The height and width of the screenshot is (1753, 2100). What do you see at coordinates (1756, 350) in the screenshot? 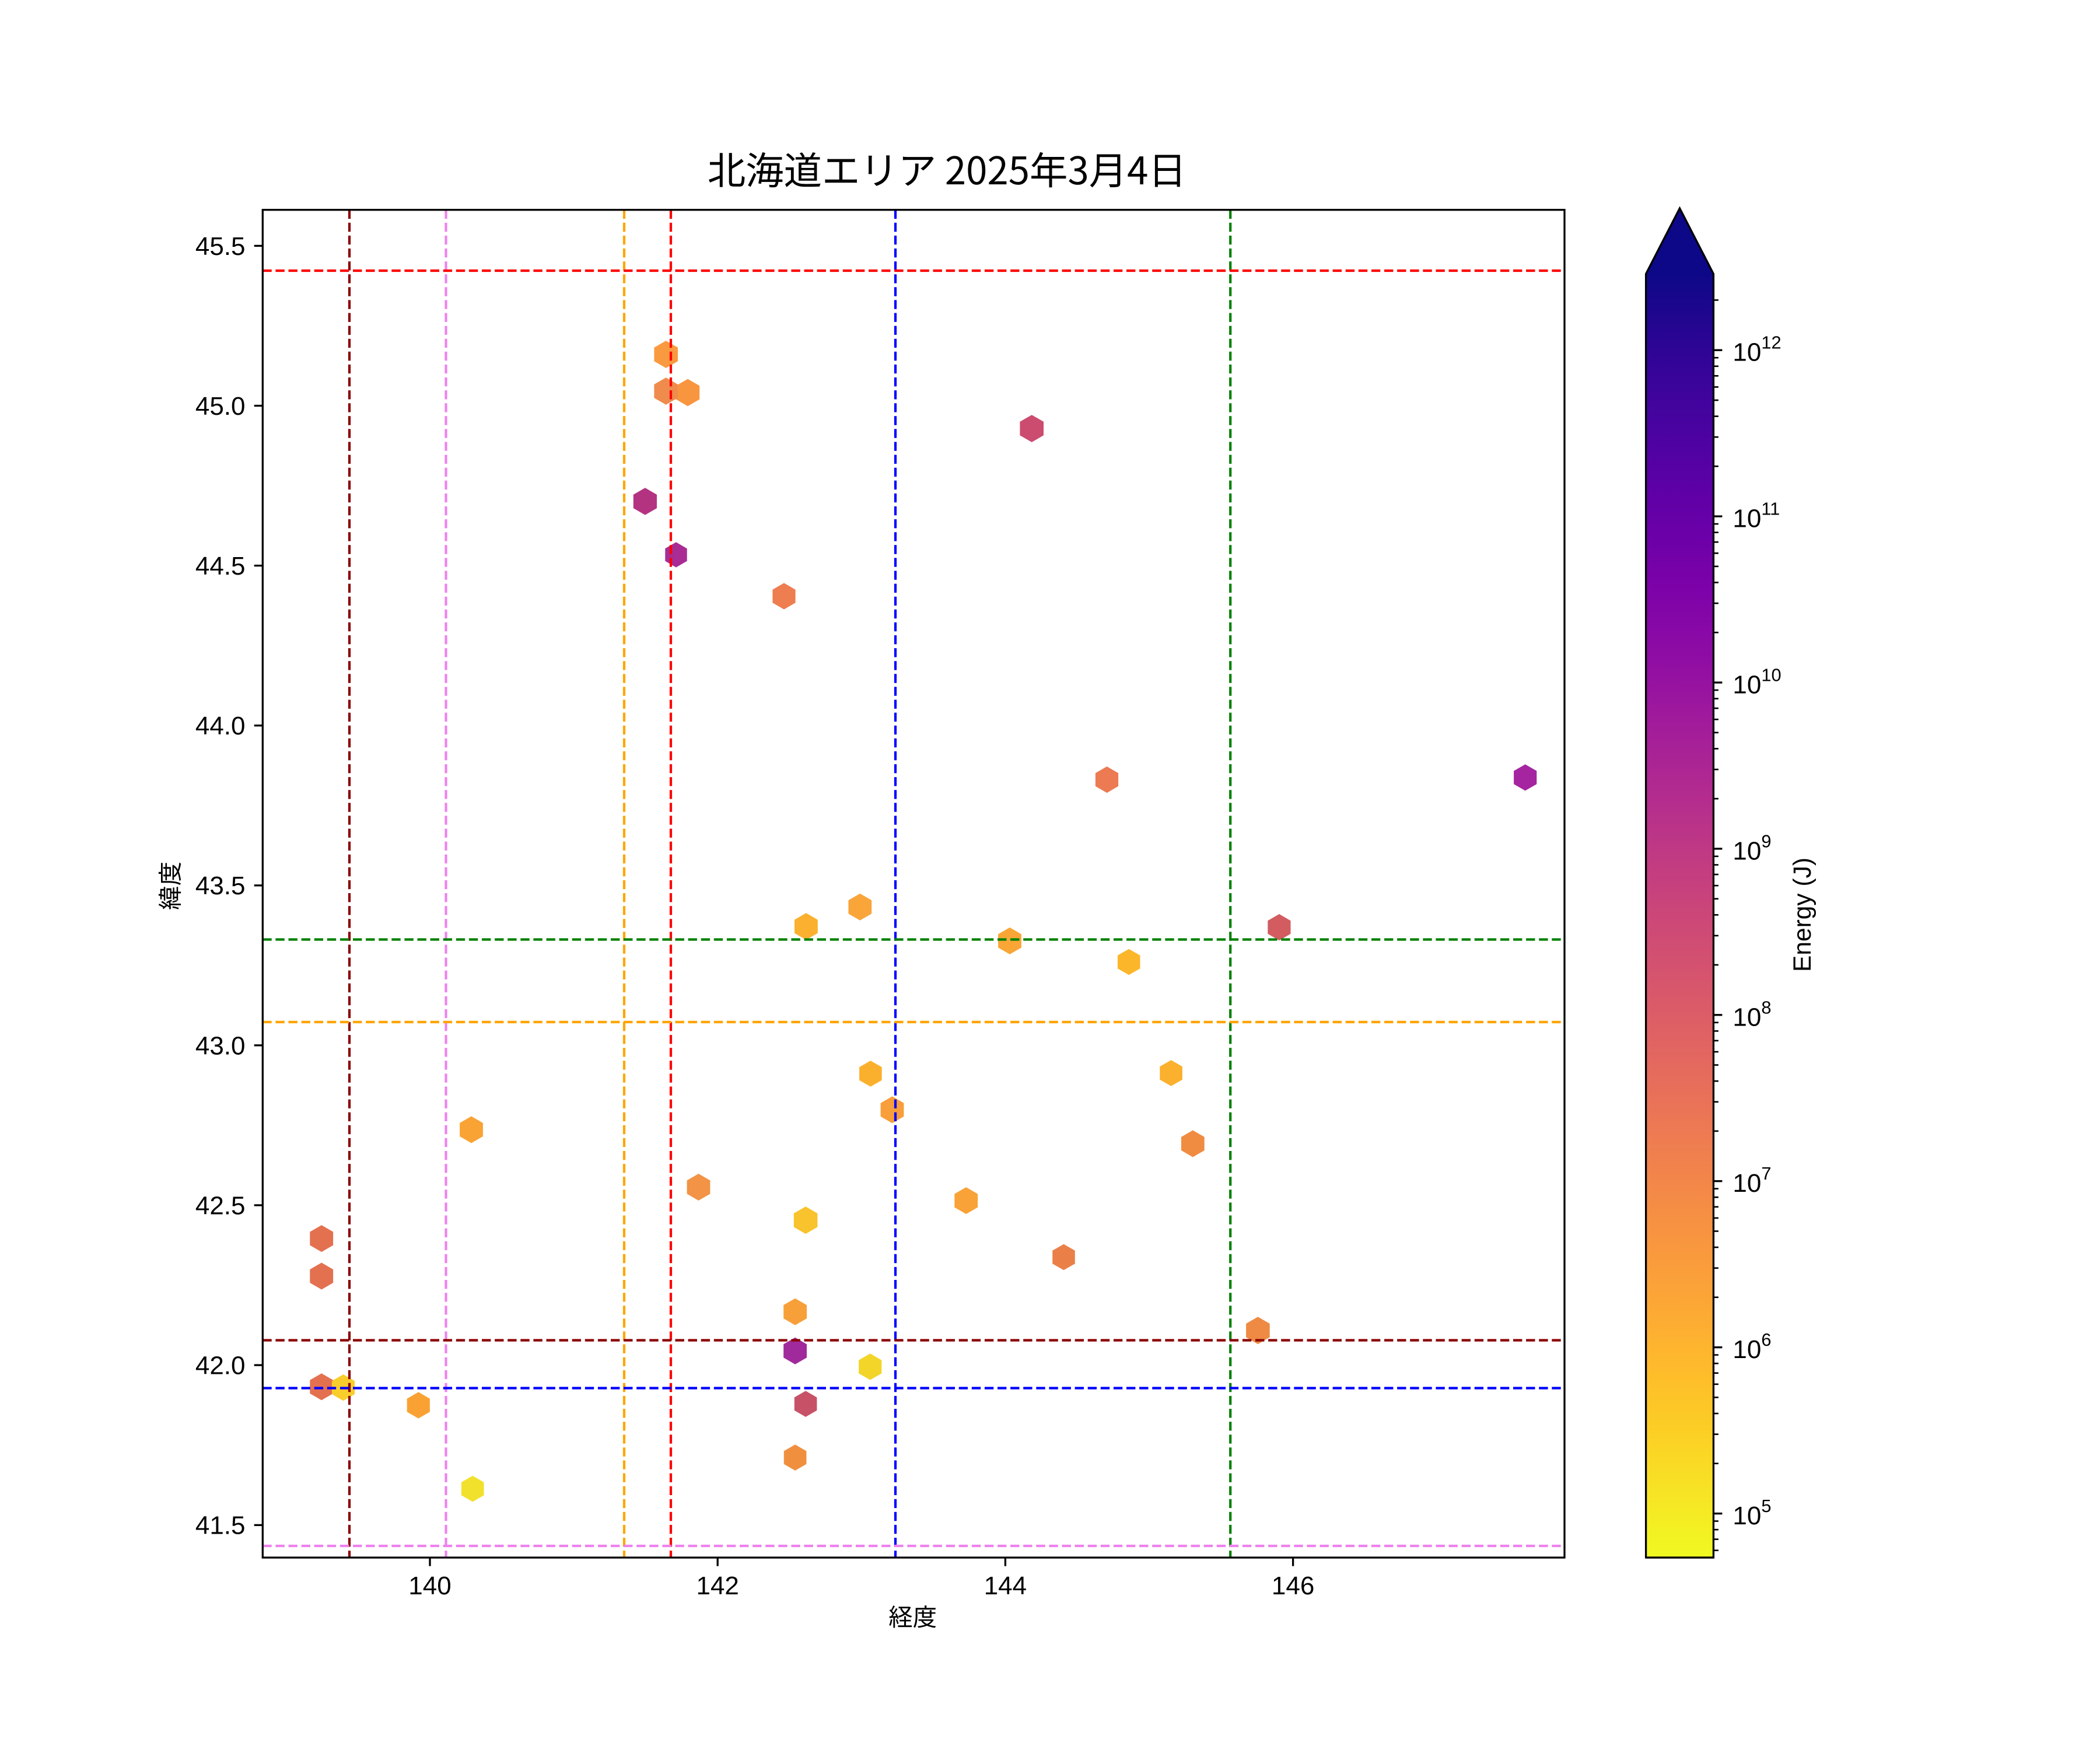
I see `svg-text: 1012` at bounding box center [1756, 350].